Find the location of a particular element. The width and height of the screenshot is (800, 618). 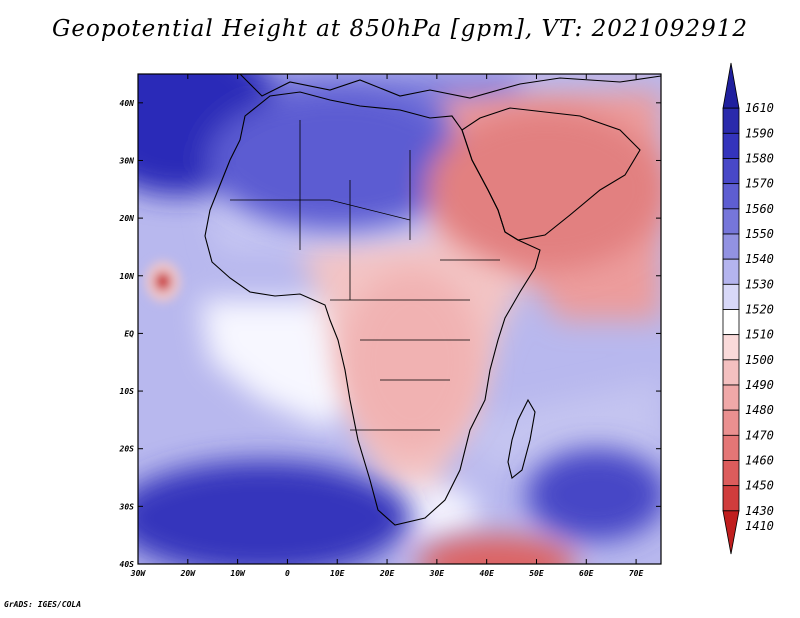

low-arabia is located at coordinates (543, 189).